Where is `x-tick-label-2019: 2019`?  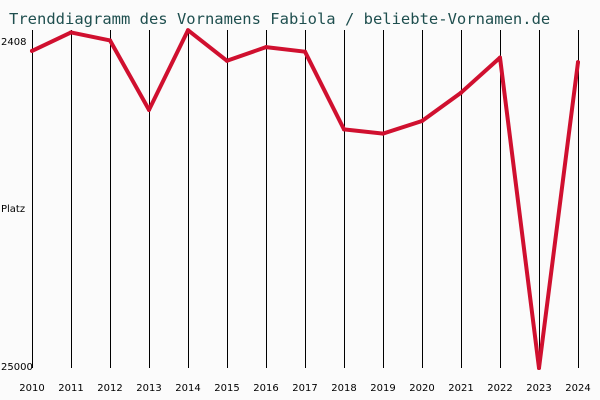 x-tick-label-2019: 2019 is located at coordinates (382, 388).